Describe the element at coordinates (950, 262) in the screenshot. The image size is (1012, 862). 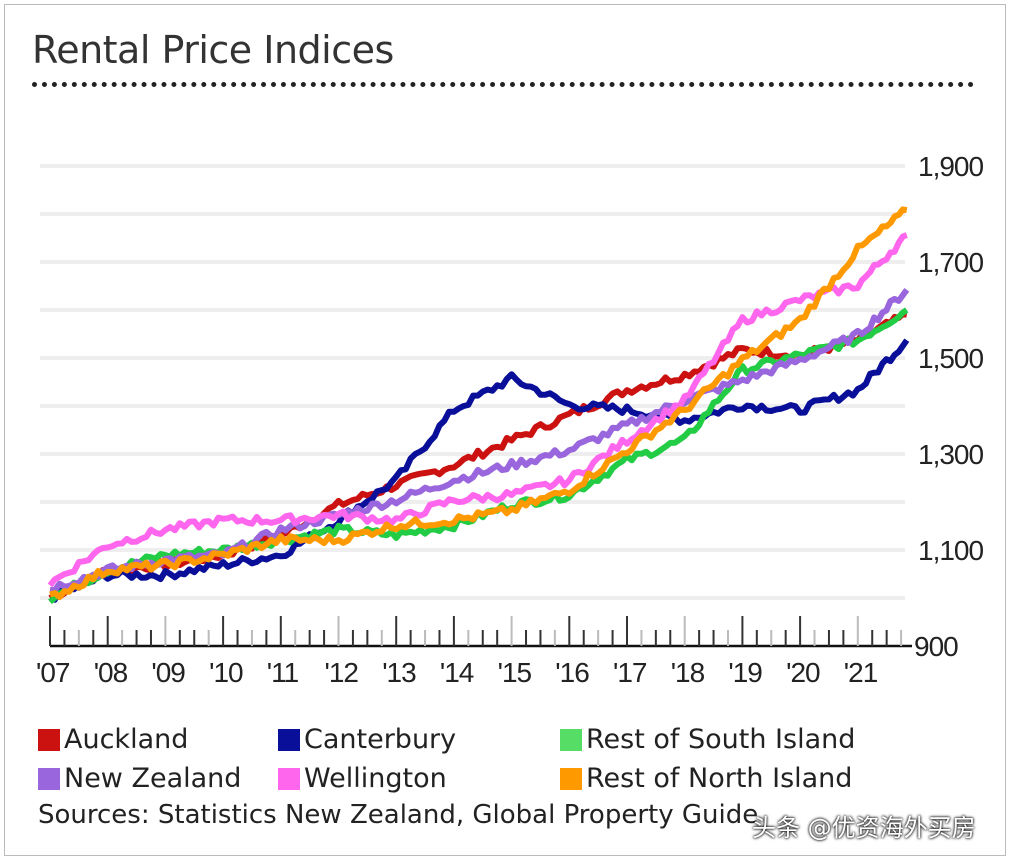
I see `y-tick-label: 1,700` at that location.